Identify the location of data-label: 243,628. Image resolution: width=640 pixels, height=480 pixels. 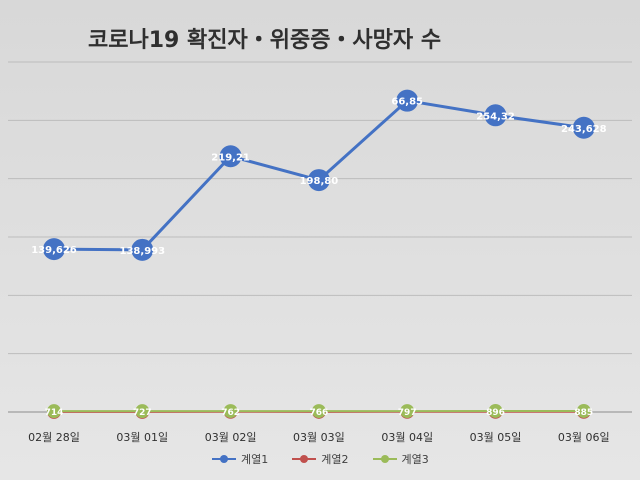
(584, 129).